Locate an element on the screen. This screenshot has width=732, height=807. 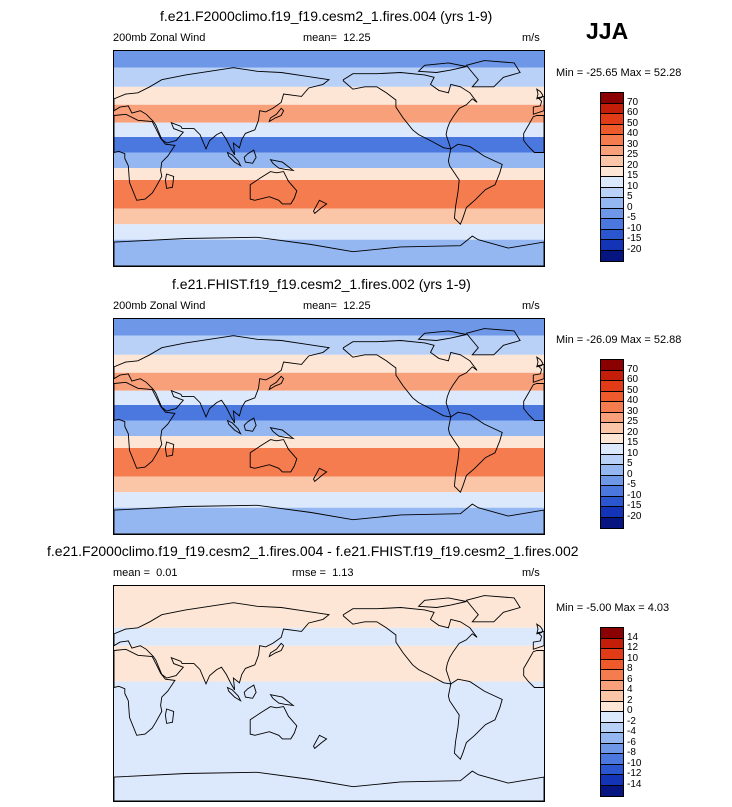
colorbar-label: -2 is located at coordinates (631, 721).